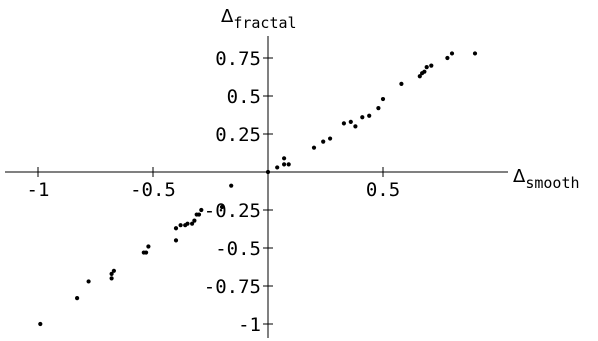 Image resolution: width=598 pixels, height=341 pixels. What do you see at coordinates (238, 249) in the screenshot?
I see `y-tick-label: -0.5` at bounding box center [238, 249].